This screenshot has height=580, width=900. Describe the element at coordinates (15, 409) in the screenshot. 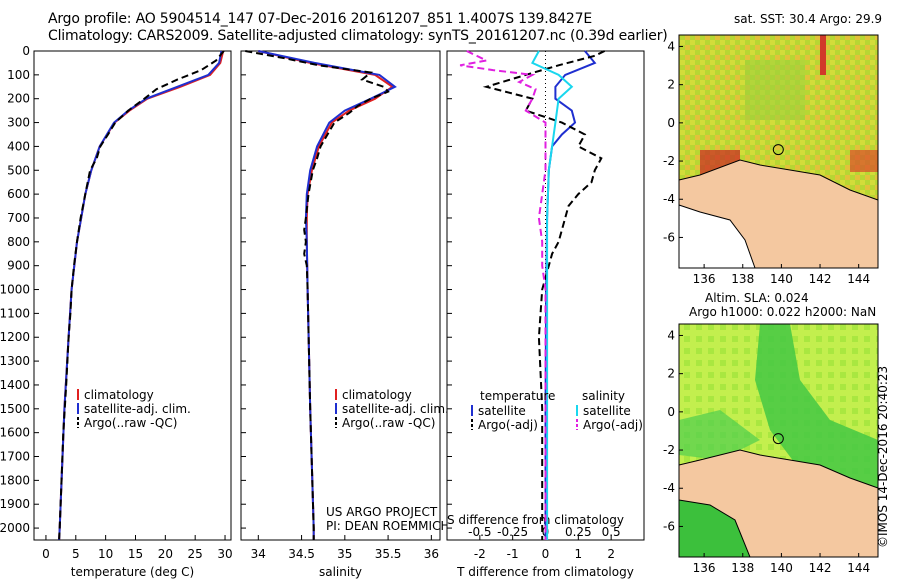

I see `y-tick-label: 1500` at that location.